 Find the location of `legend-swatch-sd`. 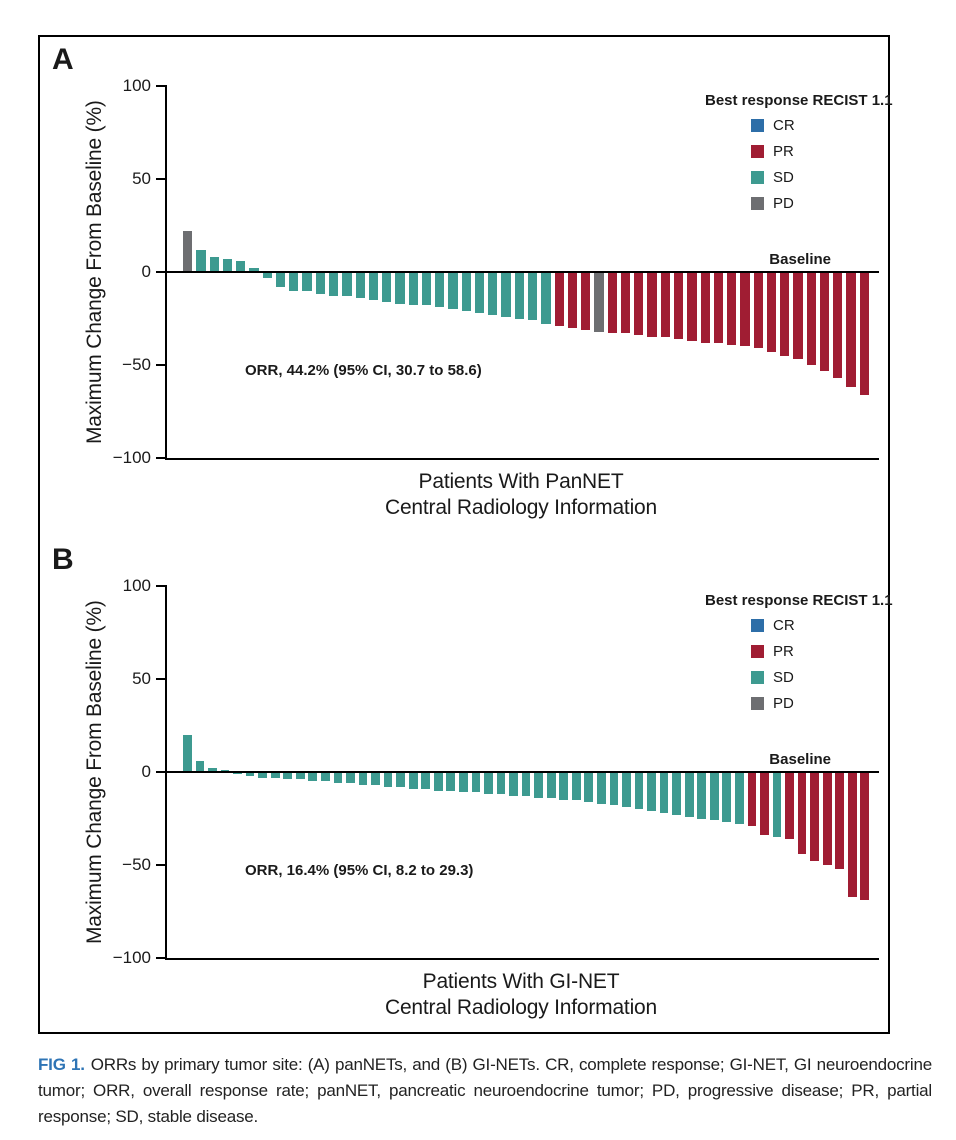

legend-swatch-sd is located at coordinates (757, 677).